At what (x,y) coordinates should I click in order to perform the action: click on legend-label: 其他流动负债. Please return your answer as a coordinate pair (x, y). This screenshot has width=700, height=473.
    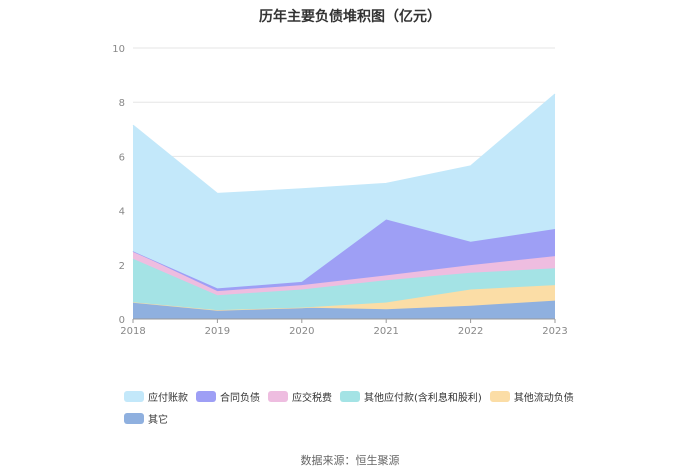
    Looking at the image, I should click on (543, 398).